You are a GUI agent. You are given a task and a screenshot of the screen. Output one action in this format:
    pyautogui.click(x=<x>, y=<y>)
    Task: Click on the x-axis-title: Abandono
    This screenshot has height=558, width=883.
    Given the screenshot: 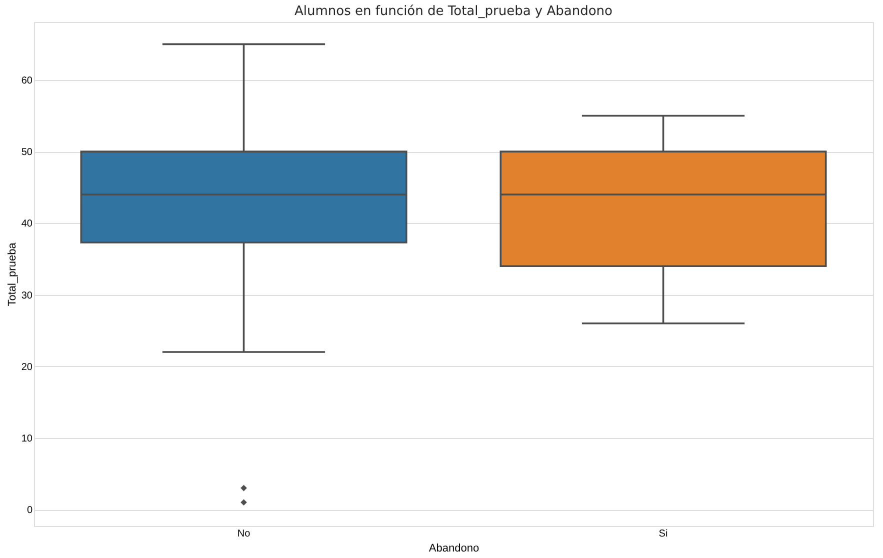 What is the action you would take?
    pyautogui.click(x=454, y=548)
    